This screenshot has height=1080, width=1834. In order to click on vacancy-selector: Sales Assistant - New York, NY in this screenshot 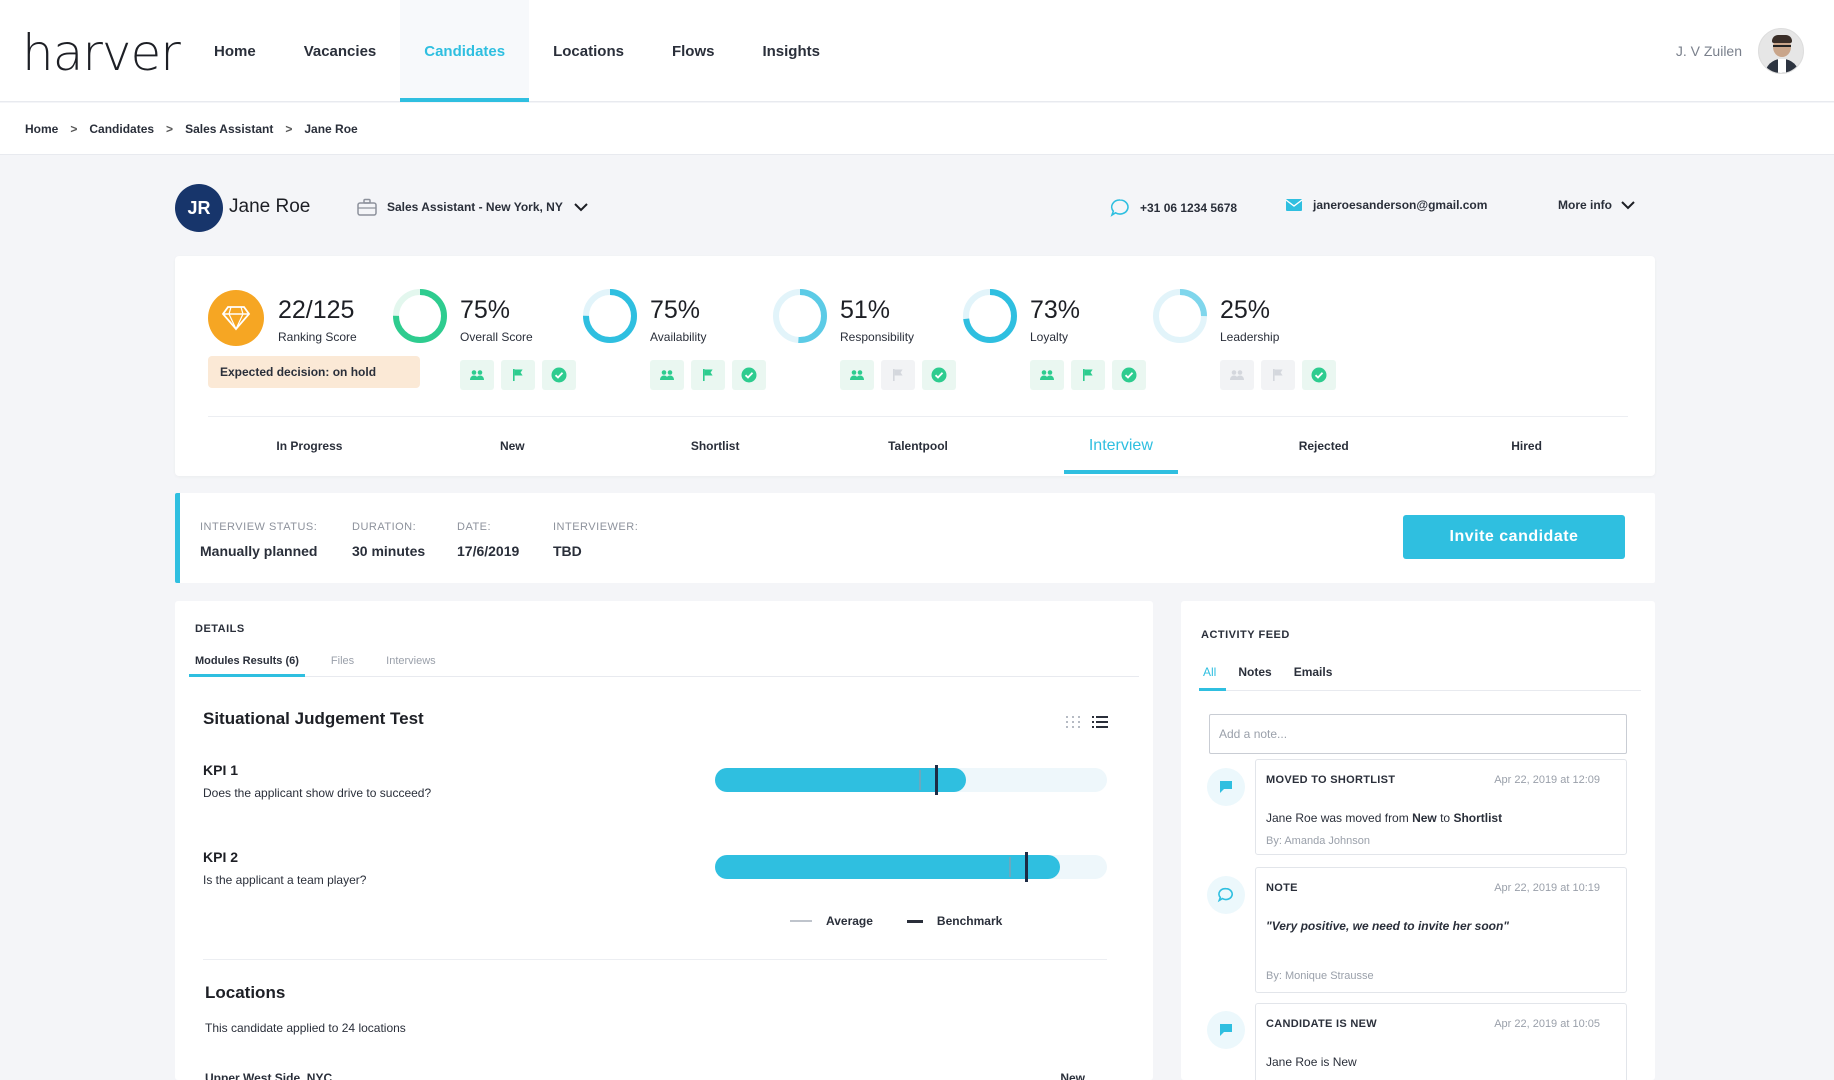, I will do `click(473, 207)`.